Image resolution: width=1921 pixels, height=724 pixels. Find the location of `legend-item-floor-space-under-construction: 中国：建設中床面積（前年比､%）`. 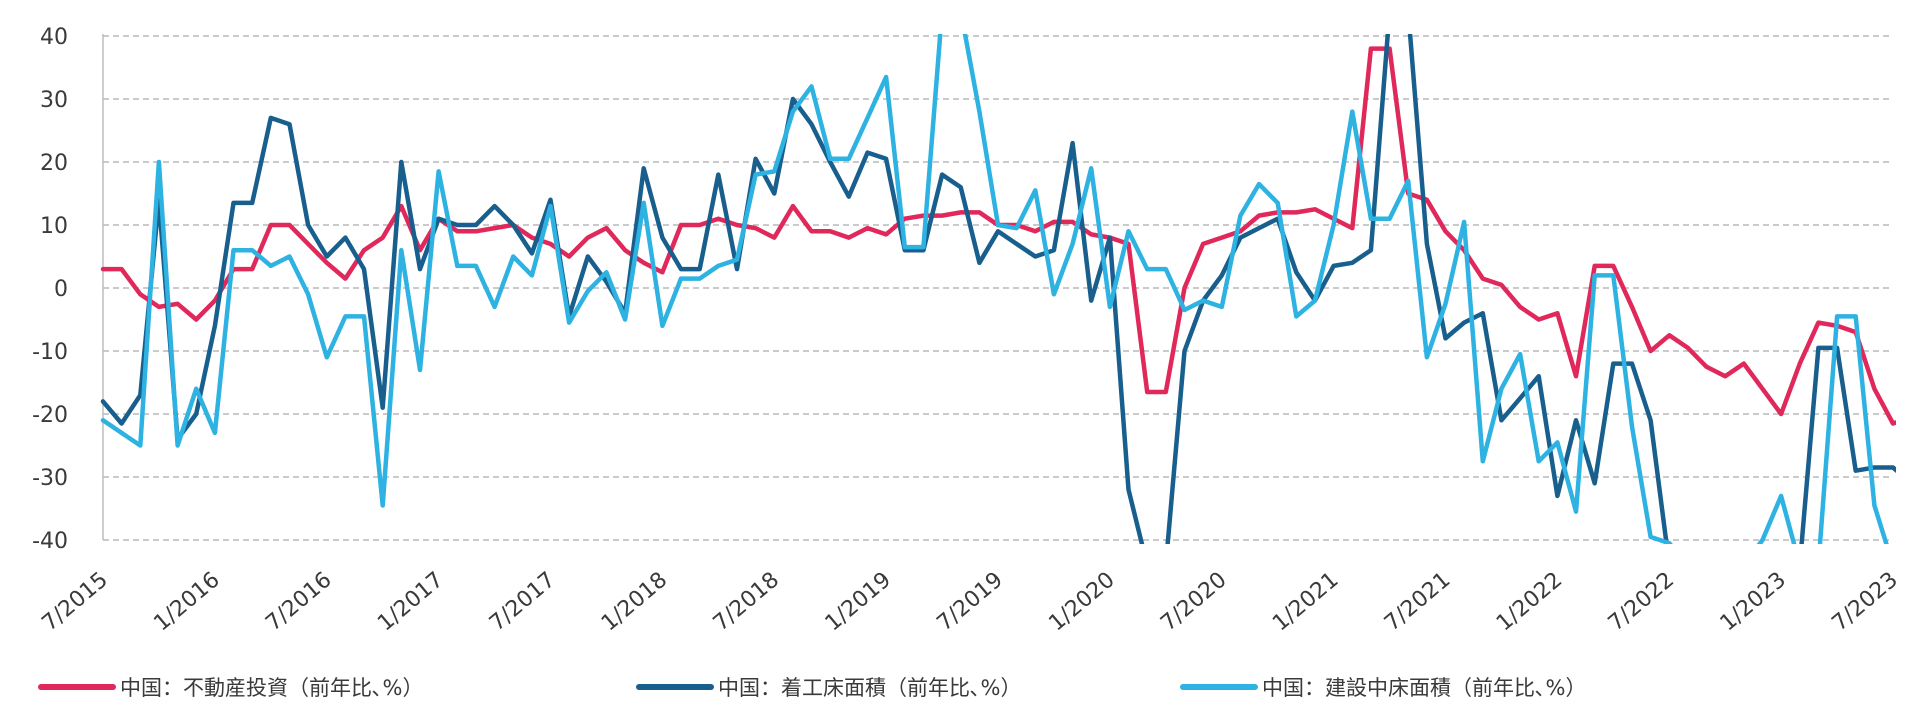

legend-item-floor-space-under-construction: 中国：建設中床面積（前年比､%） is located at coordinates (1383, 687).